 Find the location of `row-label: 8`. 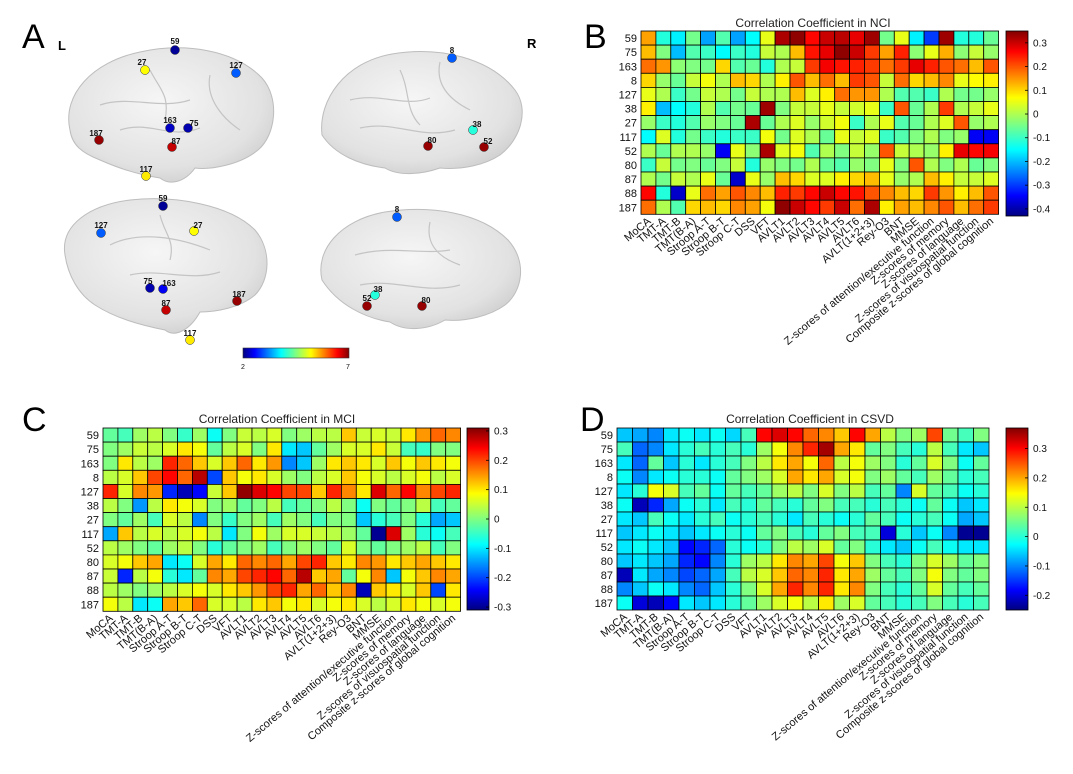

row-label: 8 is located at coordinates (610, 478).